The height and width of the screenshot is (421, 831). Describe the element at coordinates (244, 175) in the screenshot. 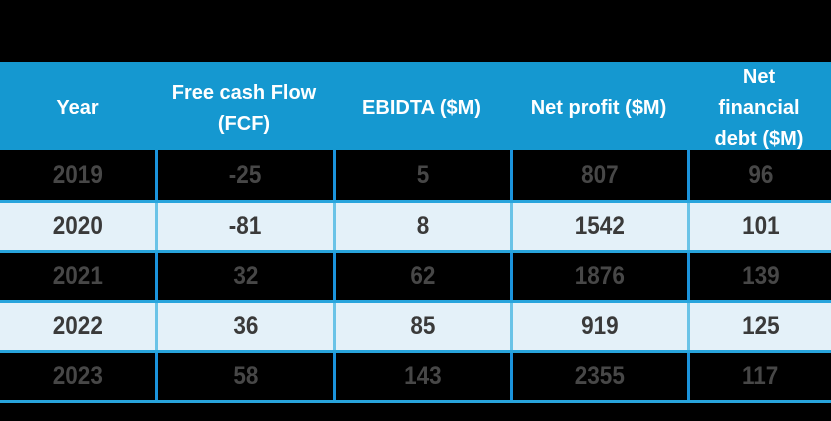

I see `table-cell-fcf: -25` at that location.